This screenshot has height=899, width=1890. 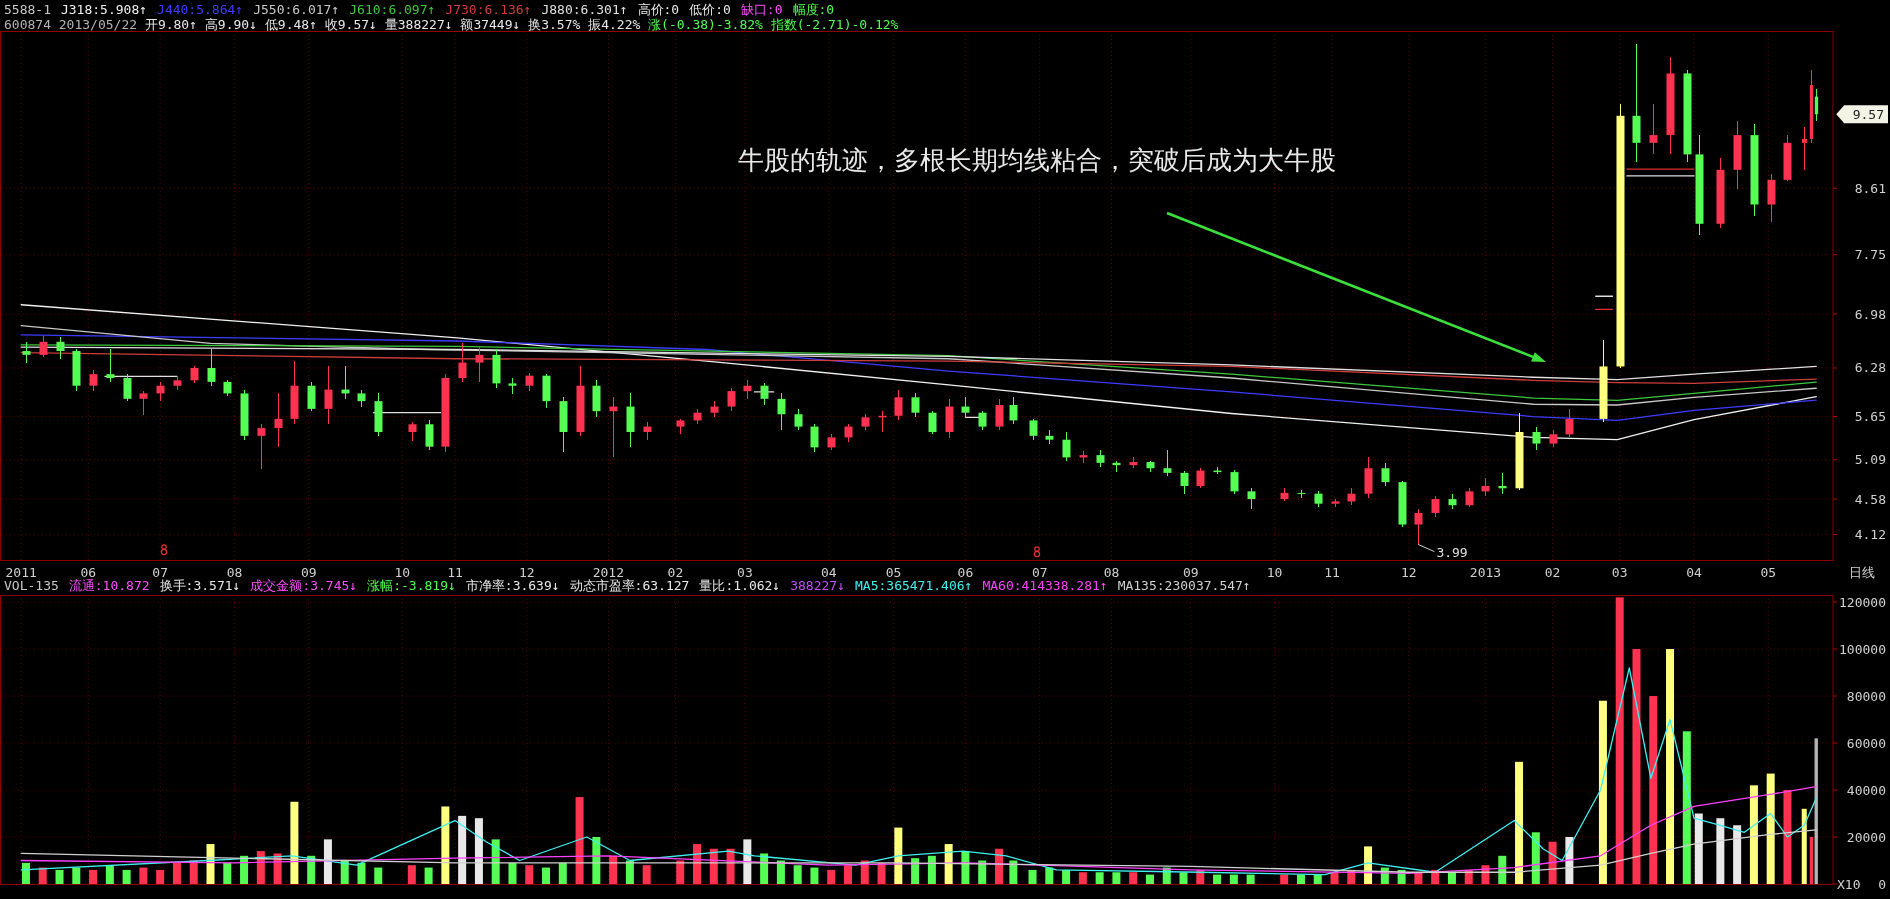 I want to click on y-tick-label: 60000, so click(x=1866, y=743).